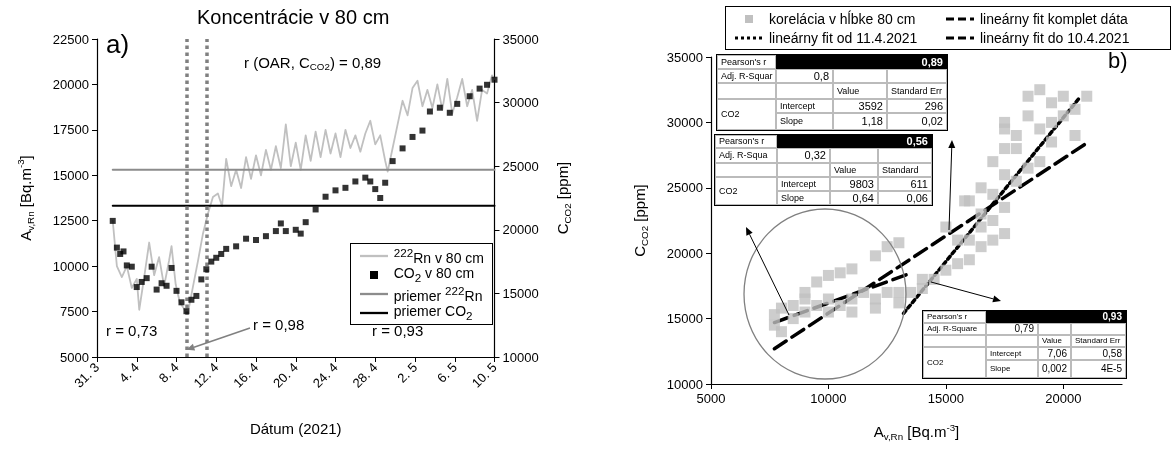 This screenshot has height=461, width=1171. Describe the element at coordinates (861, 183) in the screenshot. I see `annotation: 9803` at that location.